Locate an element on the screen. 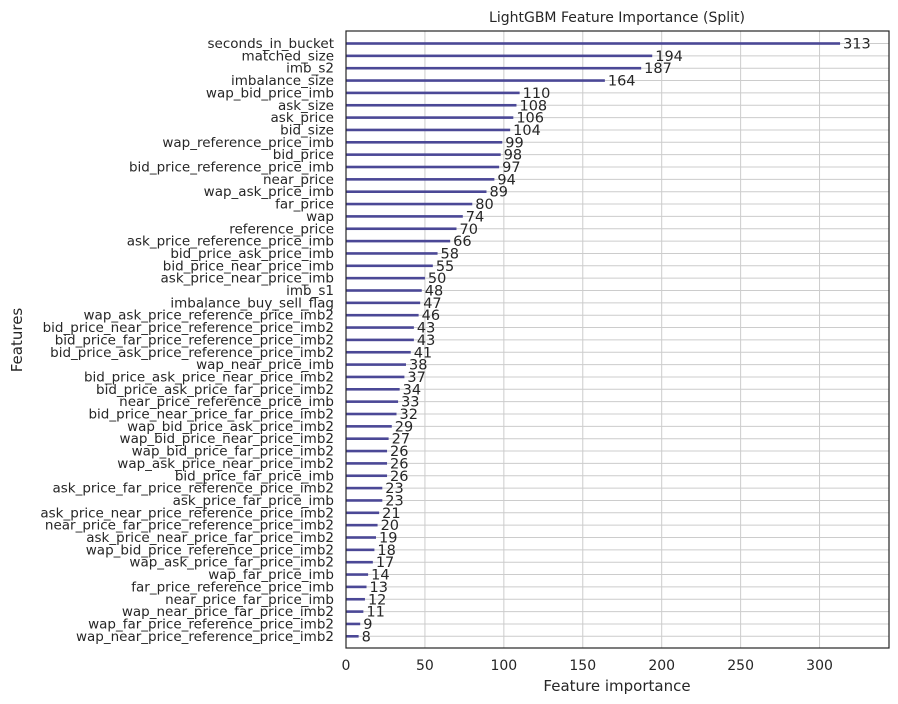 The height and width of the screenshot is (704, 898). y-tick-label: ask_size is located at coordinates (306, 106).